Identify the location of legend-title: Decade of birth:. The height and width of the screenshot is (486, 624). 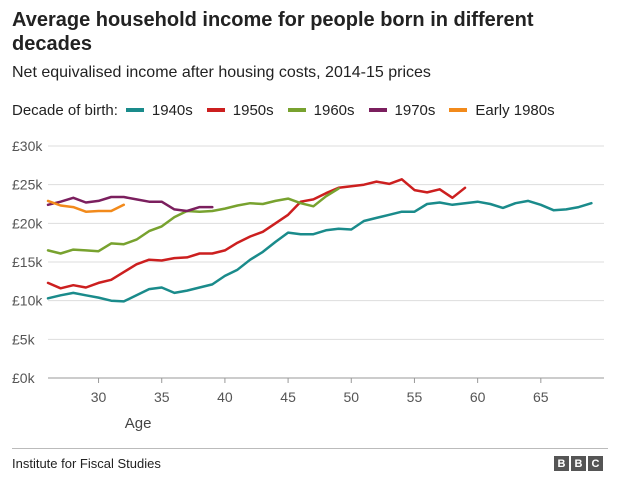
(65, 110).